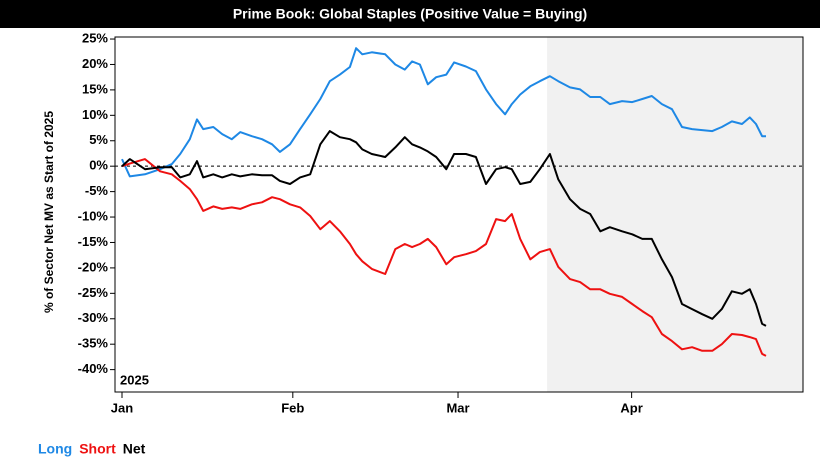 This screenshot has width=820, height=466. Describe the element at coordinates (55, 449) in the screenshot. I see `legend-entry: Long` at that location.